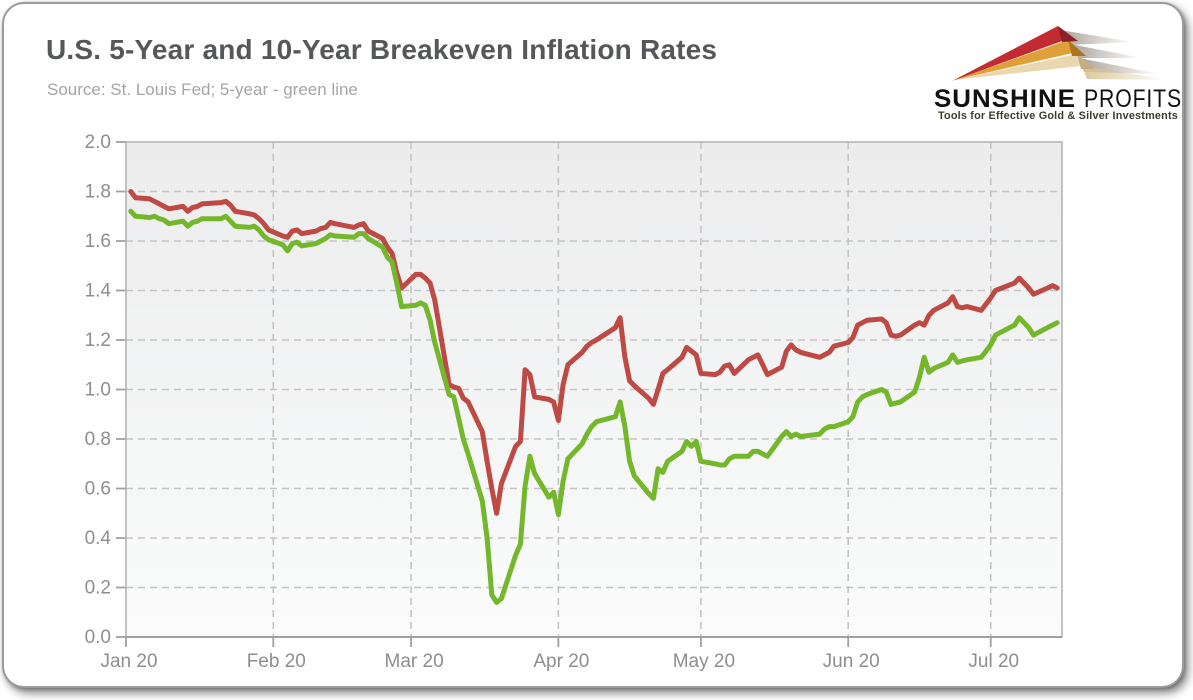  I want to click on logo-ray-cream-tip-icon, so click(1085, 61).